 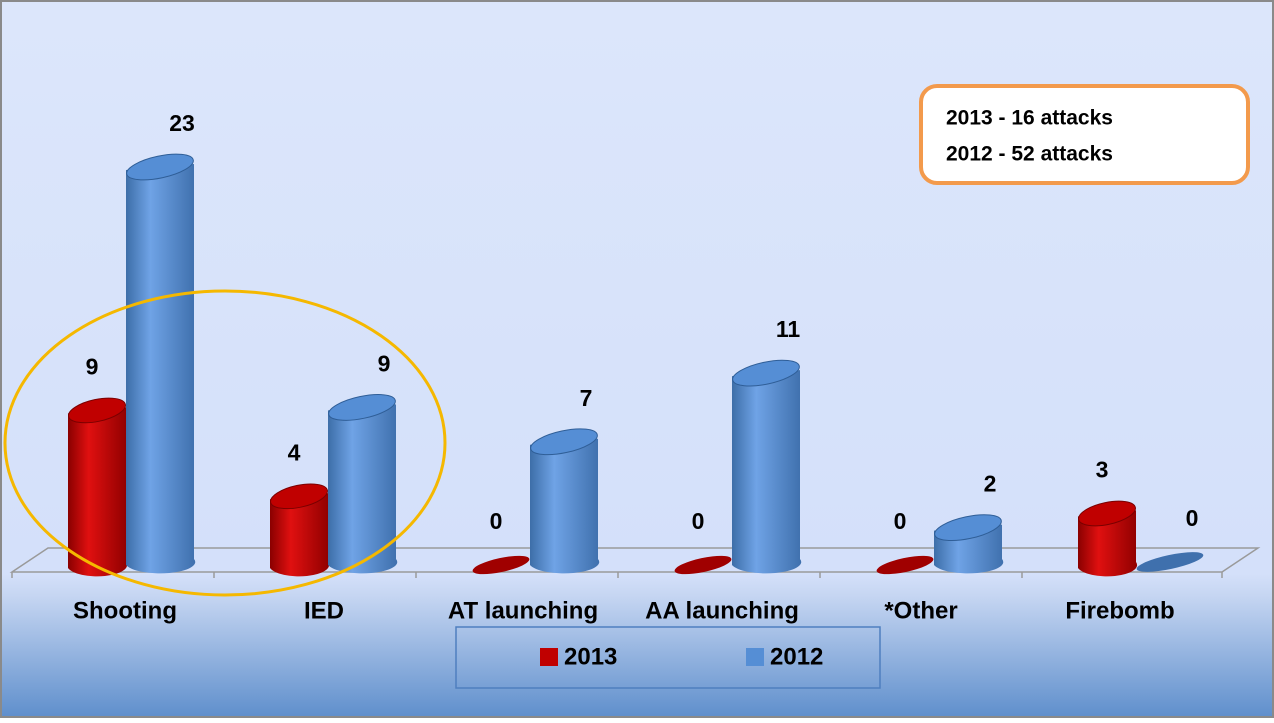 I want to click on highlight-ellipse, so click(x=225, y=443).